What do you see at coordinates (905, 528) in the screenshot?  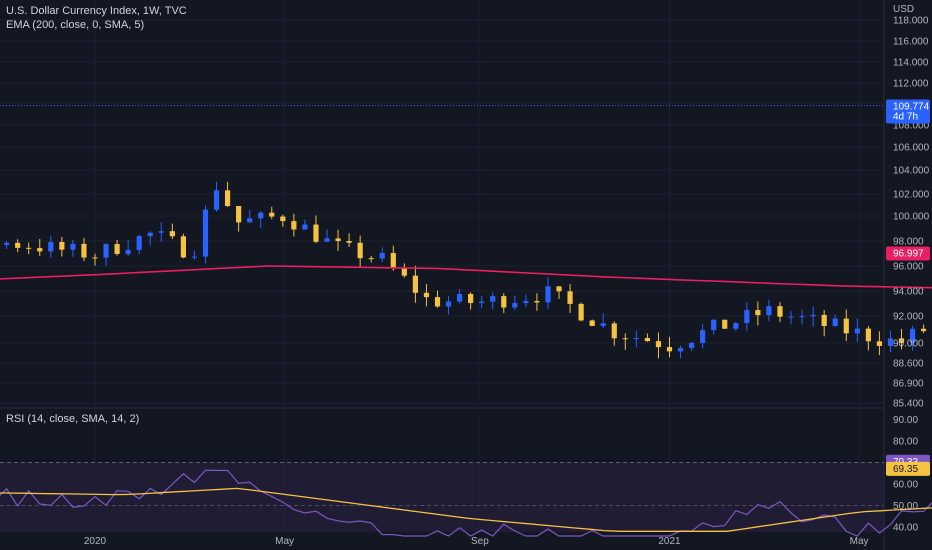 I see `rsi-tick-label: 40.00` at bounding box center [905, 528].